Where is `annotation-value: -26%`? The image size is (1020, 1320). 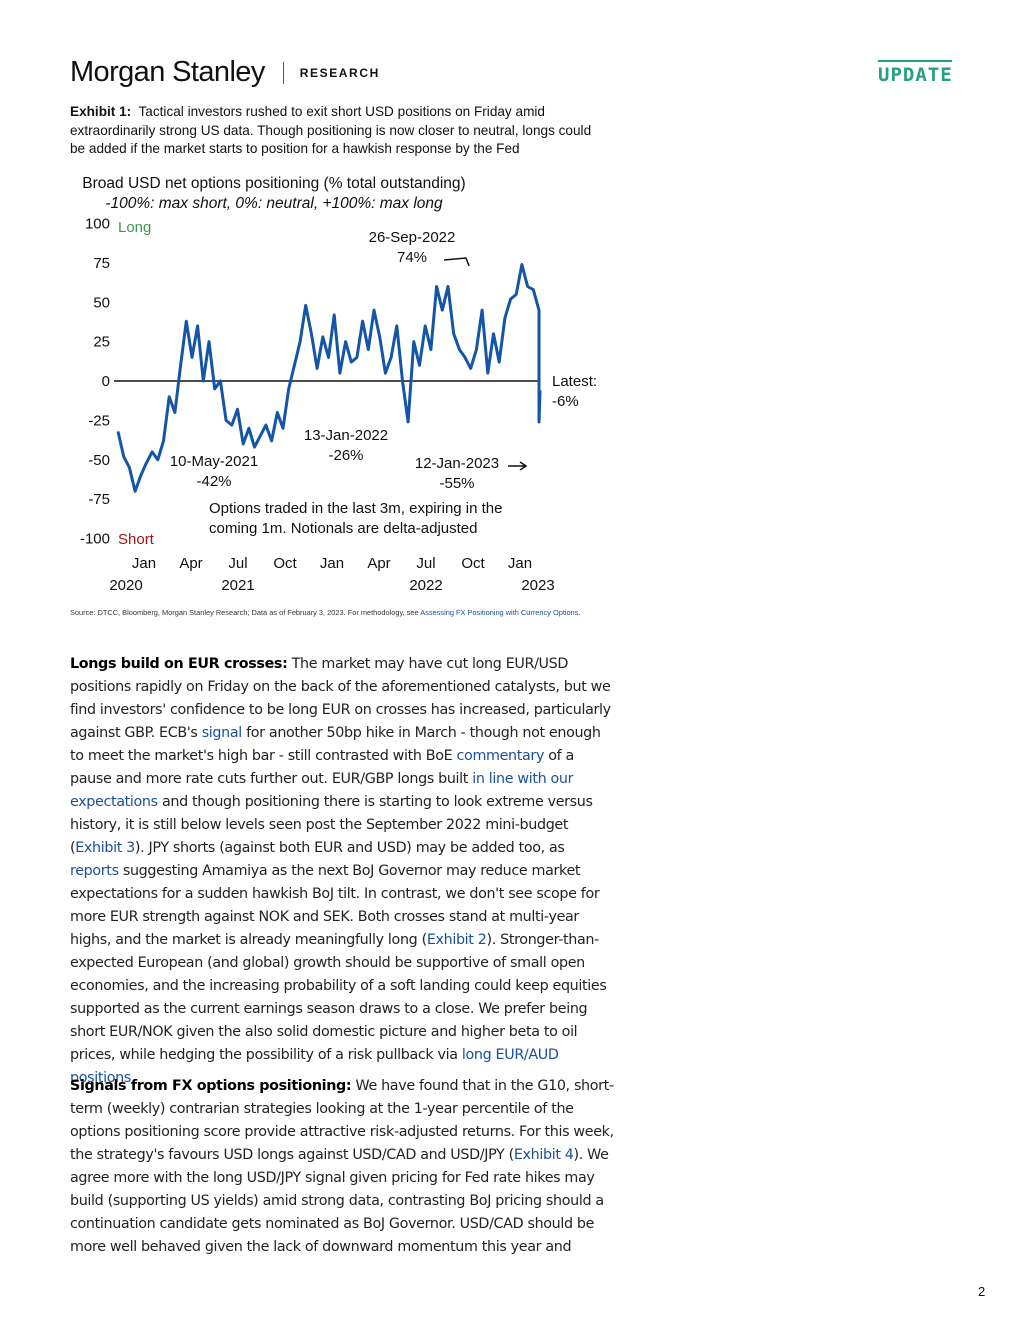 annotation-value: -26% is located at coordinates (345, 455).